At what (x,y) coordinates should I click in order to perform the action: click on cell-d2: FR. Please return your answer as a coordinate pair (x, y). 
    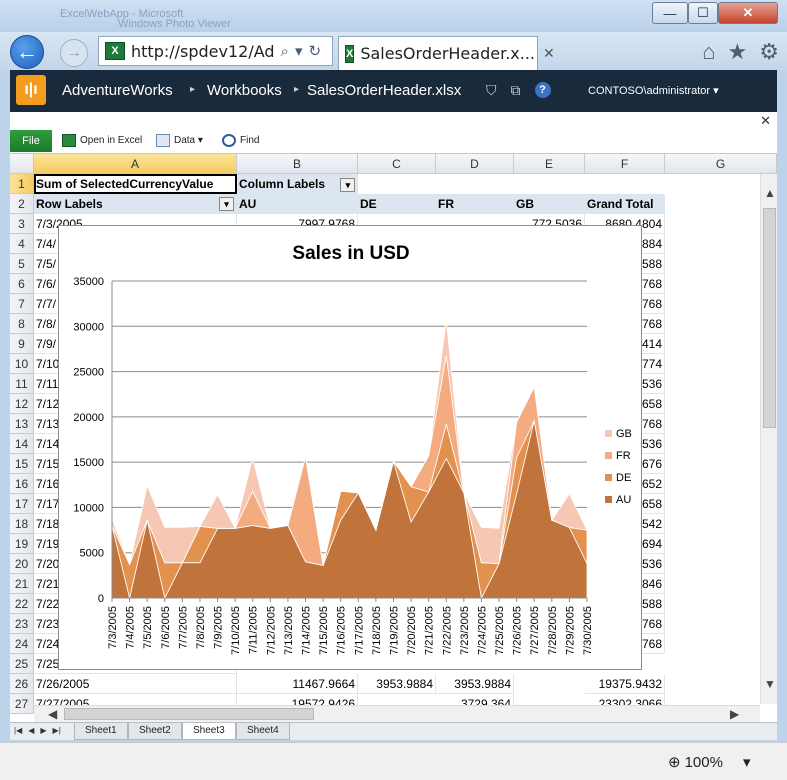
    Looking at the image, I should click on (475, 204).